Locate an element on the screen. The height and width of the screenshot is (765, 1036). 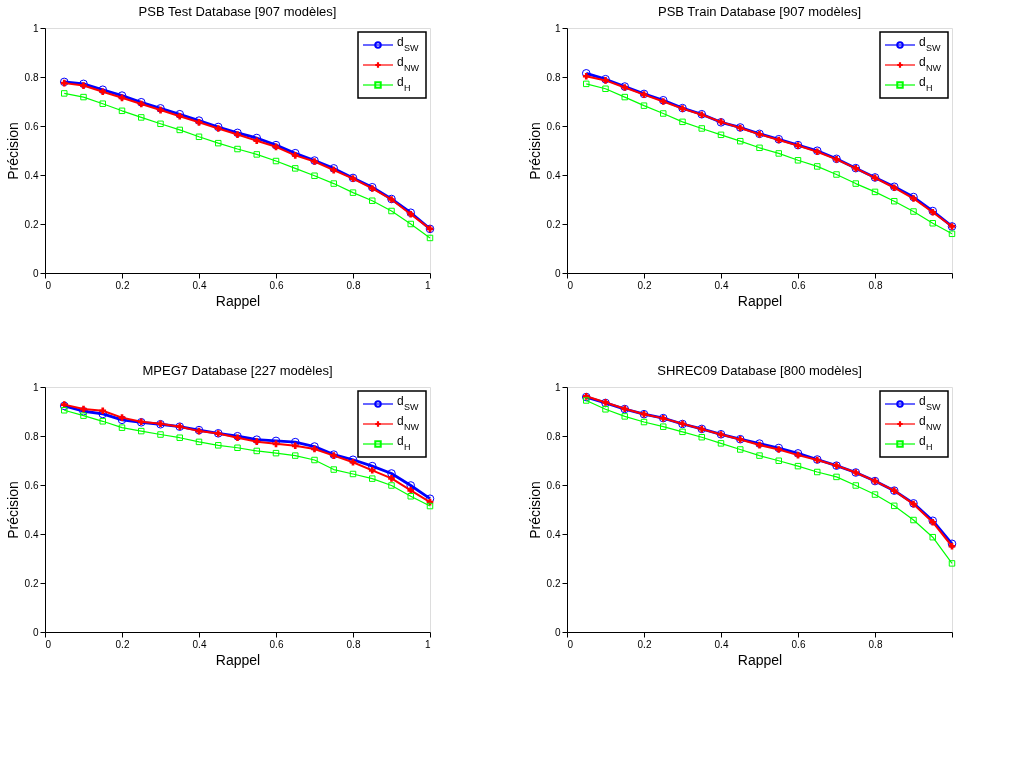
chart-title: PSB Test Database [907 modèles] is located at coordinates (237, 11).